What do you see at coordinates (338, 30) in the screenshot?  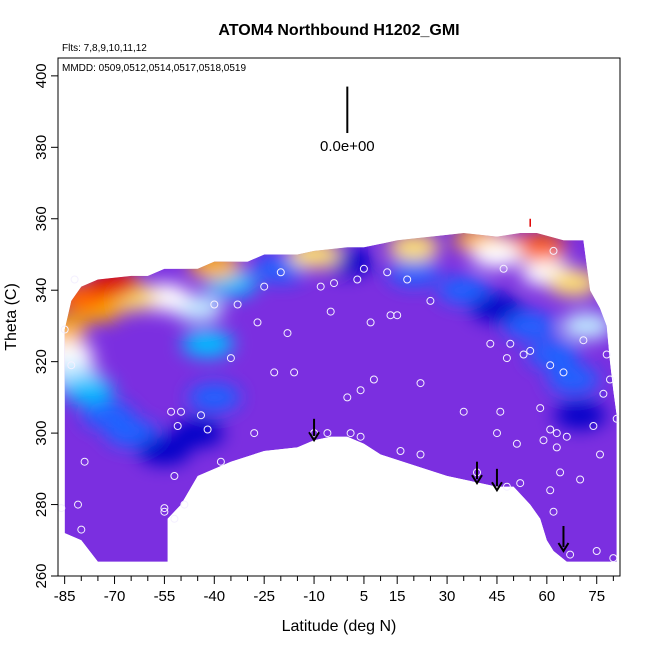 I see `chart-title: ATOM4 Northbound H1202_GMI` at bounding box center [338, 30].